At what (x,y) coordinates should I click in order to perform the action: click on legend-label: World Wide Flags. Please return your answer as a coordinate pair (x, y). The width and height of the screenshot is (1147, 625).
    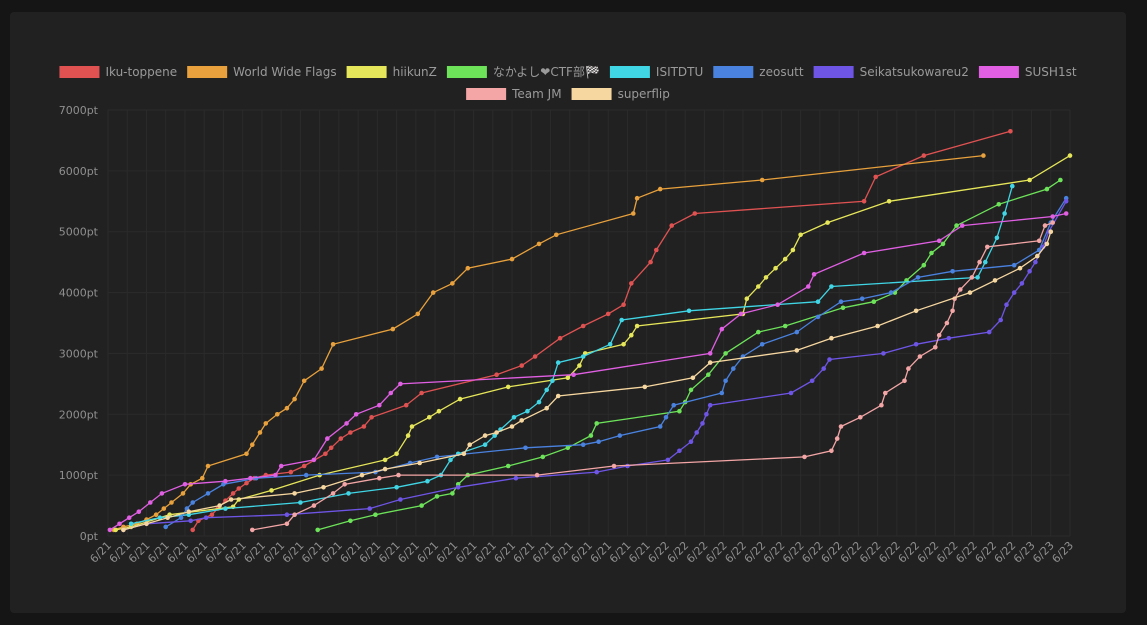
    Looking at the image, I should click on (284, 72).